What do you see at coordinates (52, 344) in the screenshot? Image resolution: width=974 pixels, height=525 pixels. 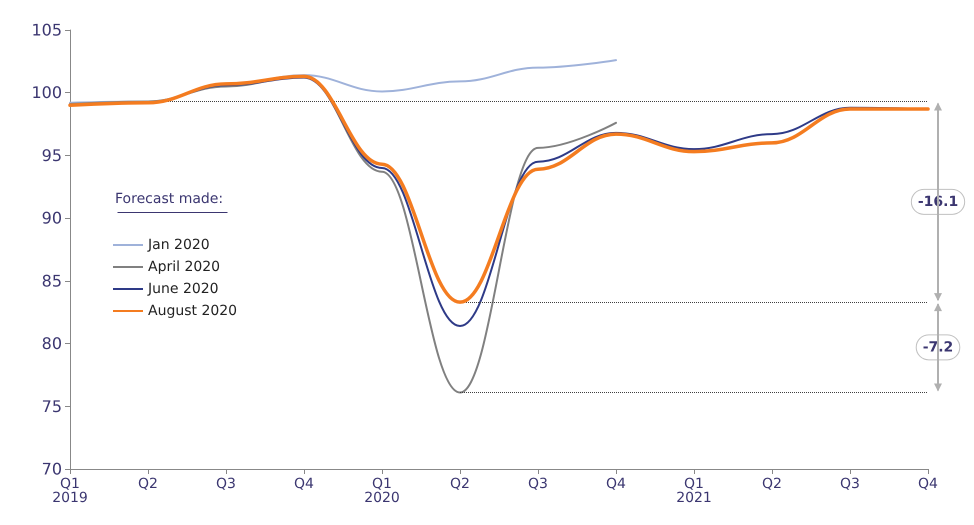 I see `y-tick-label: 80` at bounding box center [52, 344].